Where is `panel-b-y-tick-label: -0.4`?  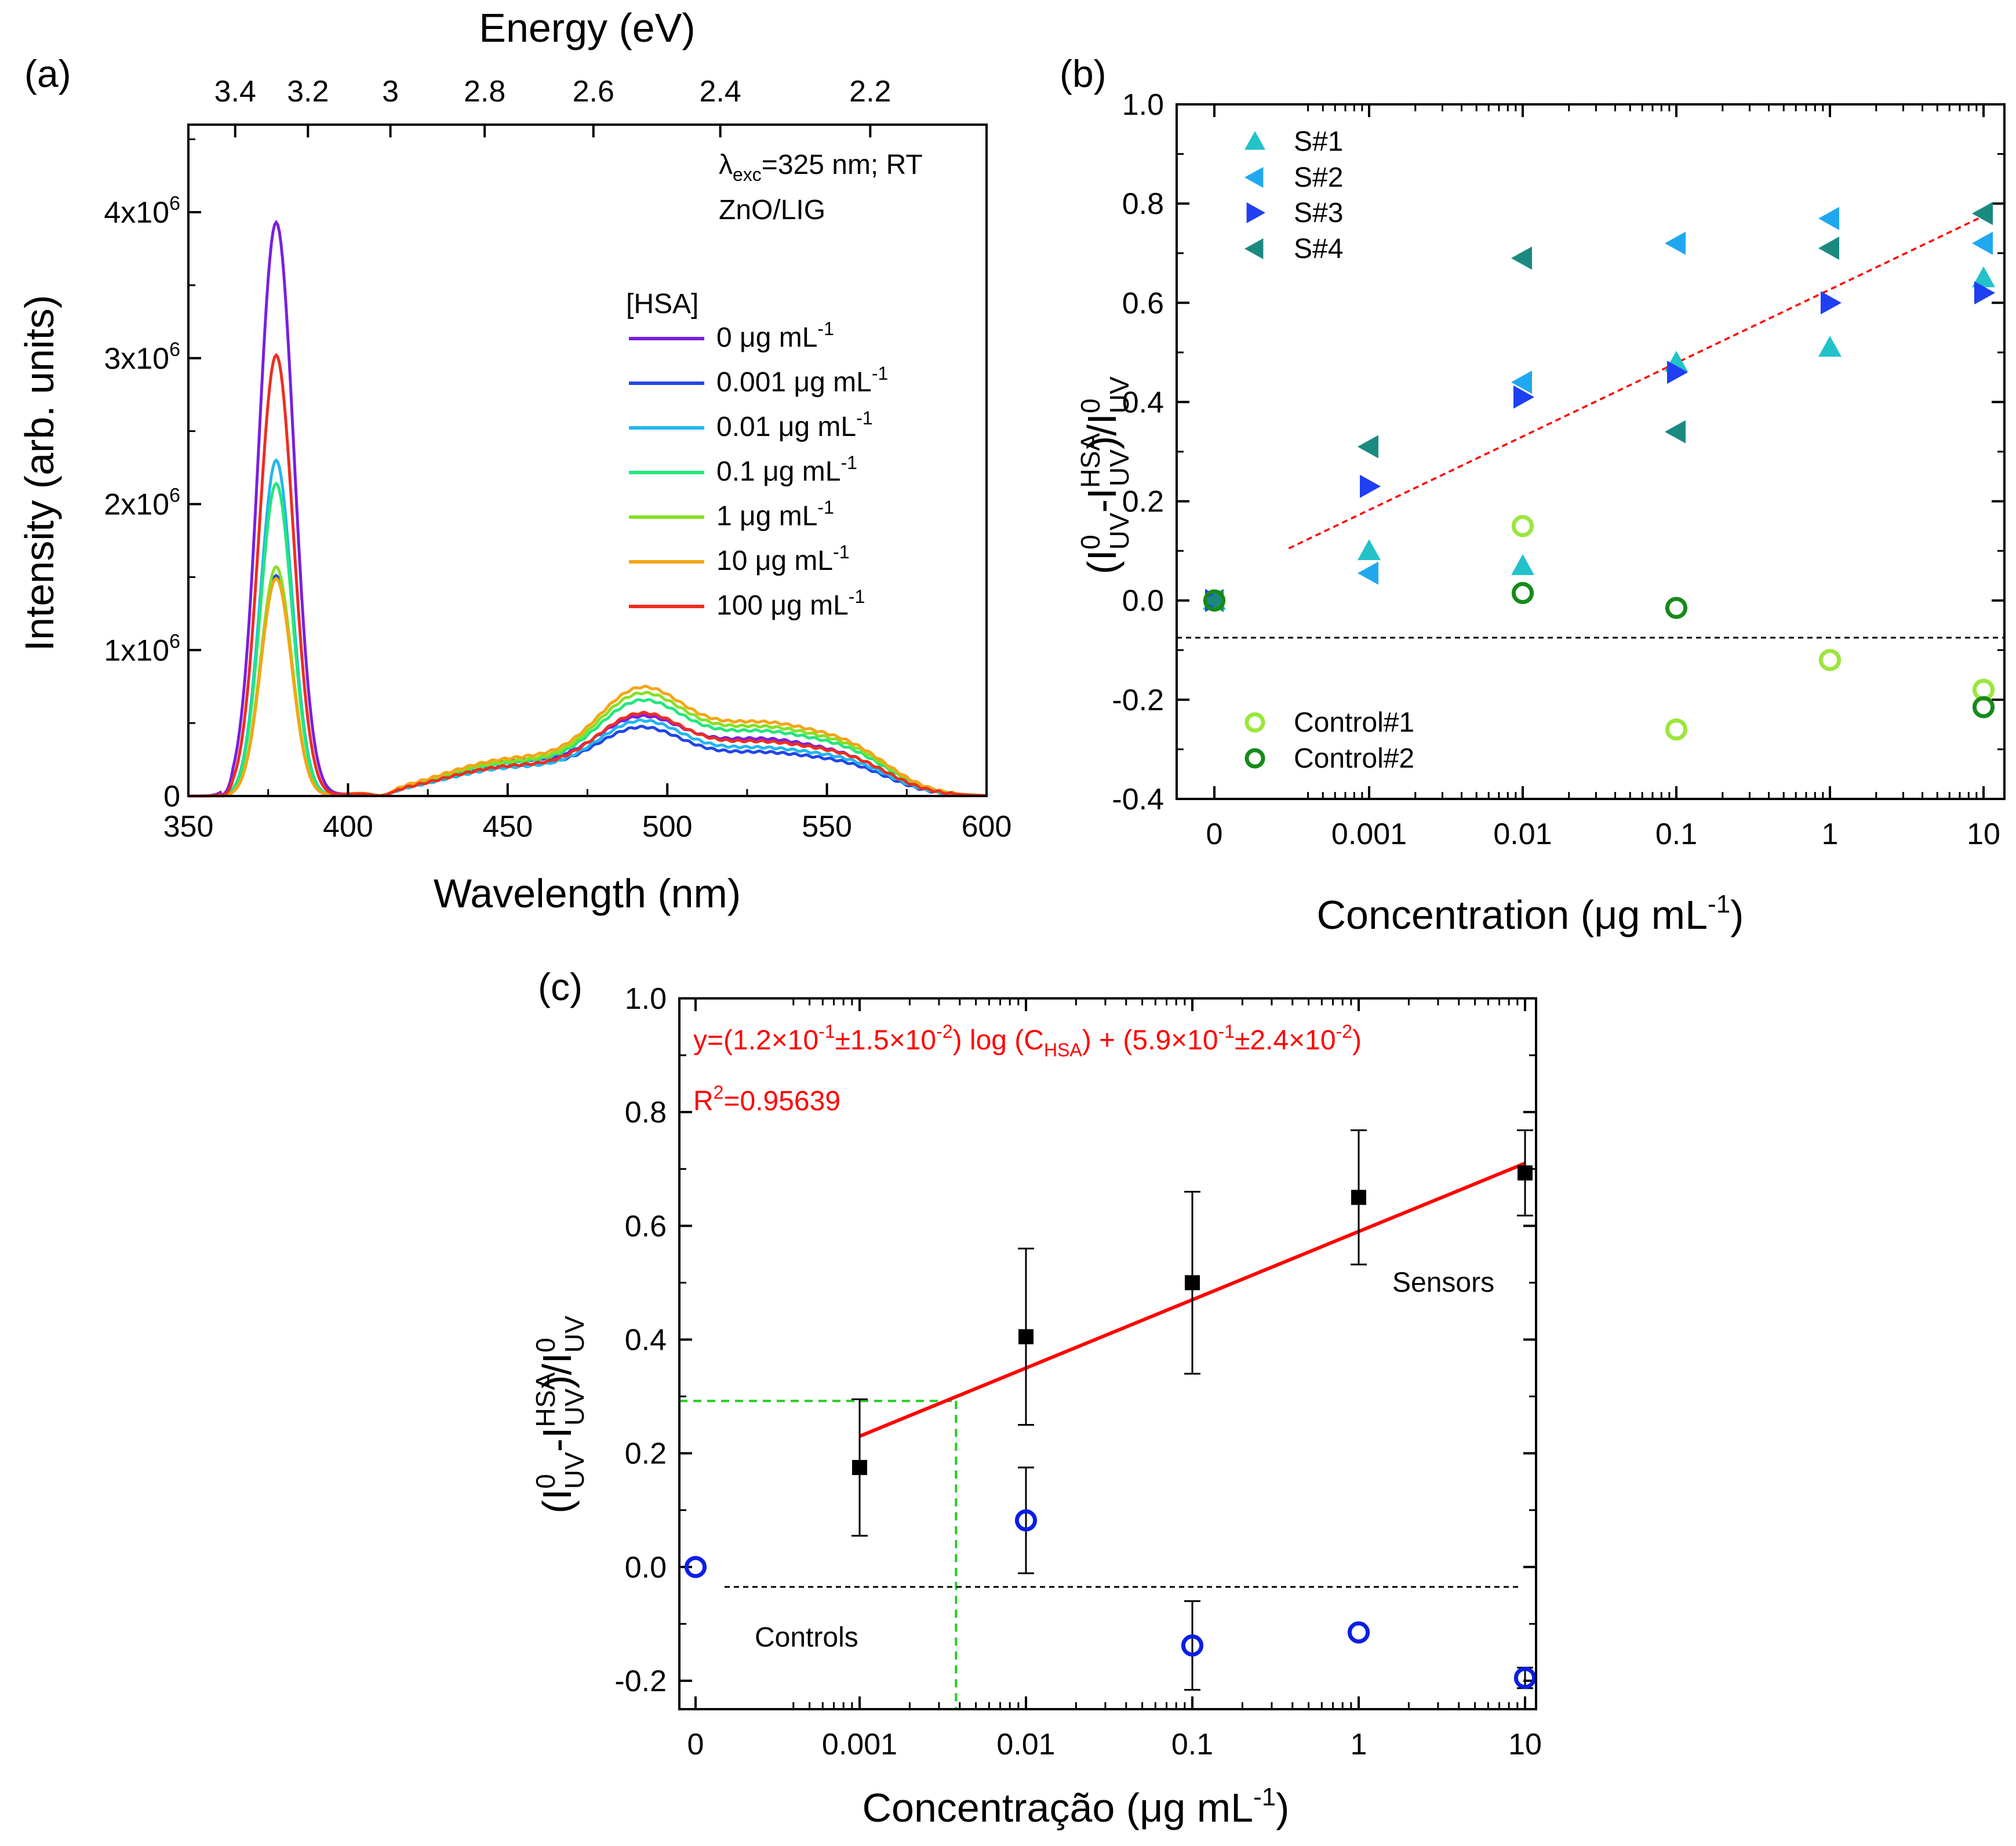 panel-b-y-tick-label: -0.4 is located at coordinates (1138, 799).